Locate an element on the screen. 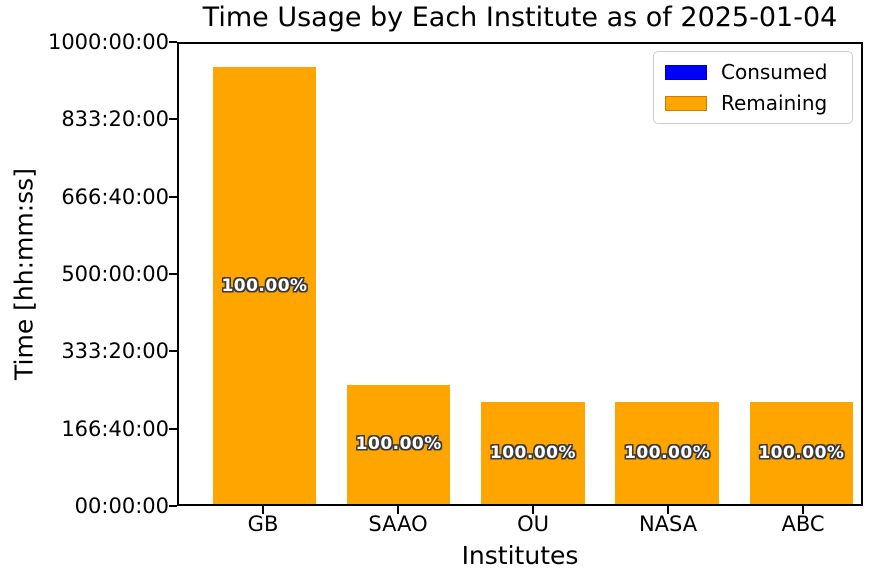  bar-saao-remaining: 100.00% is located at coordinates (399, 444).